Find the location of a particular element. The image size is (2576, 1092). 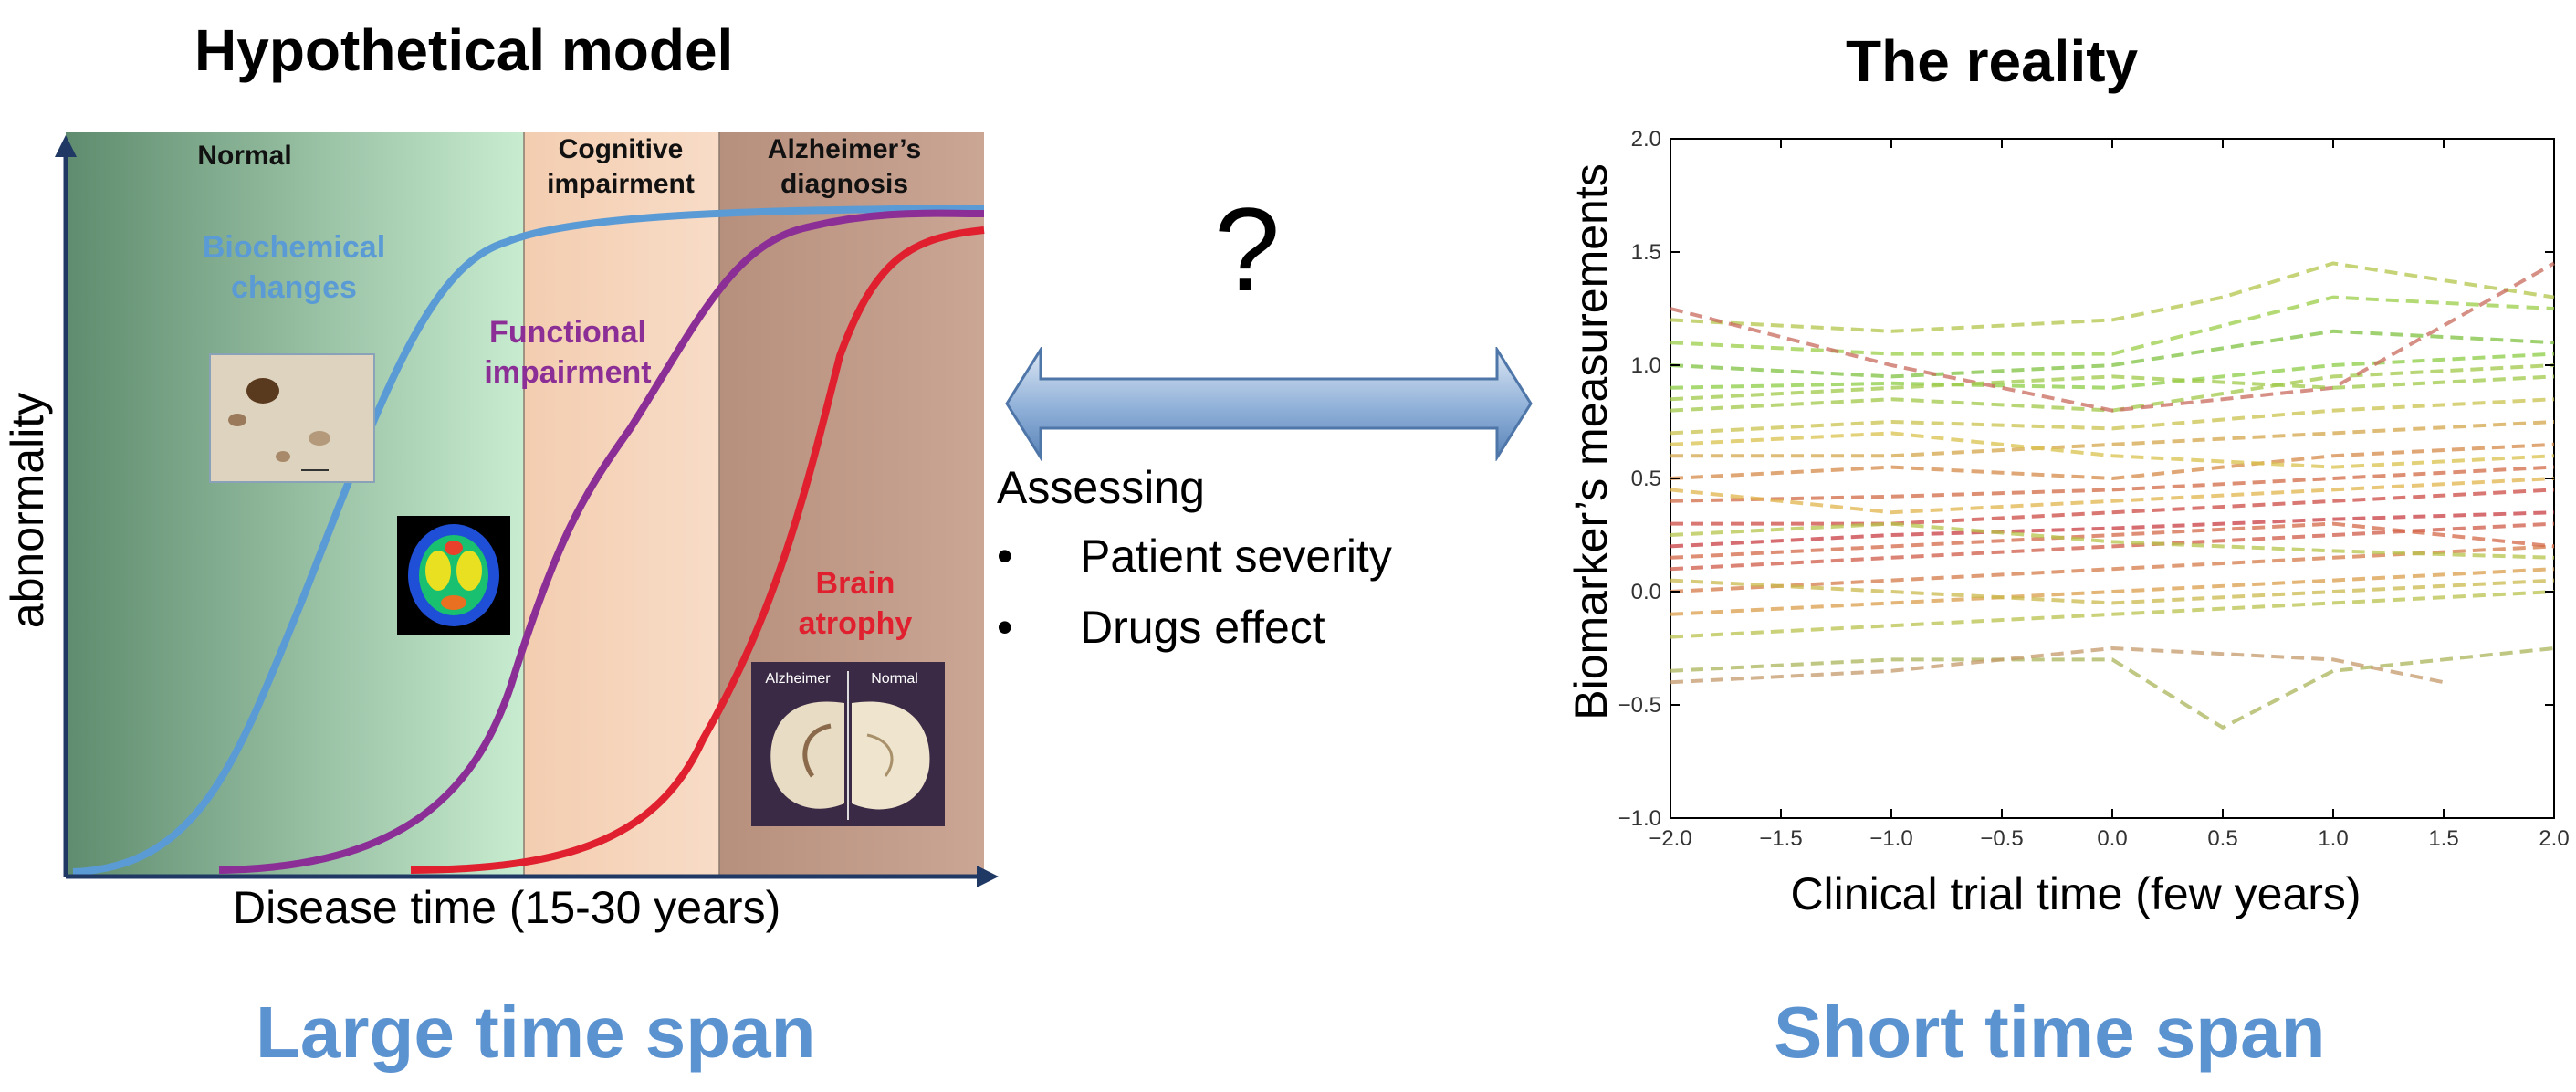

y-tick-label-2: −0.5 is located at coordinates (1640, 705).